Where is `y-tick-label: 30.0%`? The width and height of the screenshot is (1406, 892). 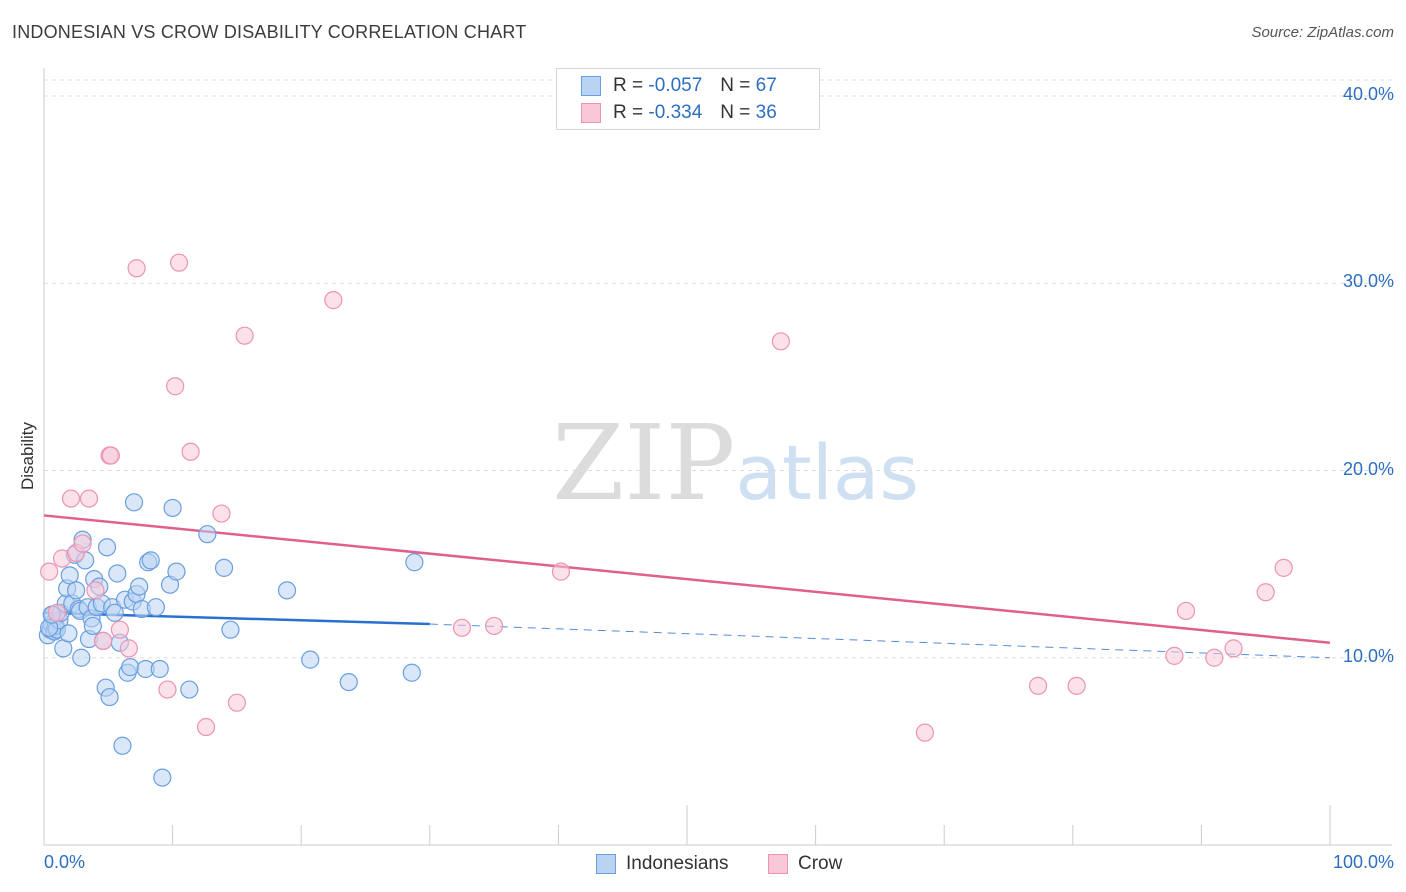 y-tick-label: 30.0% is located at coordinates (1368, 281).